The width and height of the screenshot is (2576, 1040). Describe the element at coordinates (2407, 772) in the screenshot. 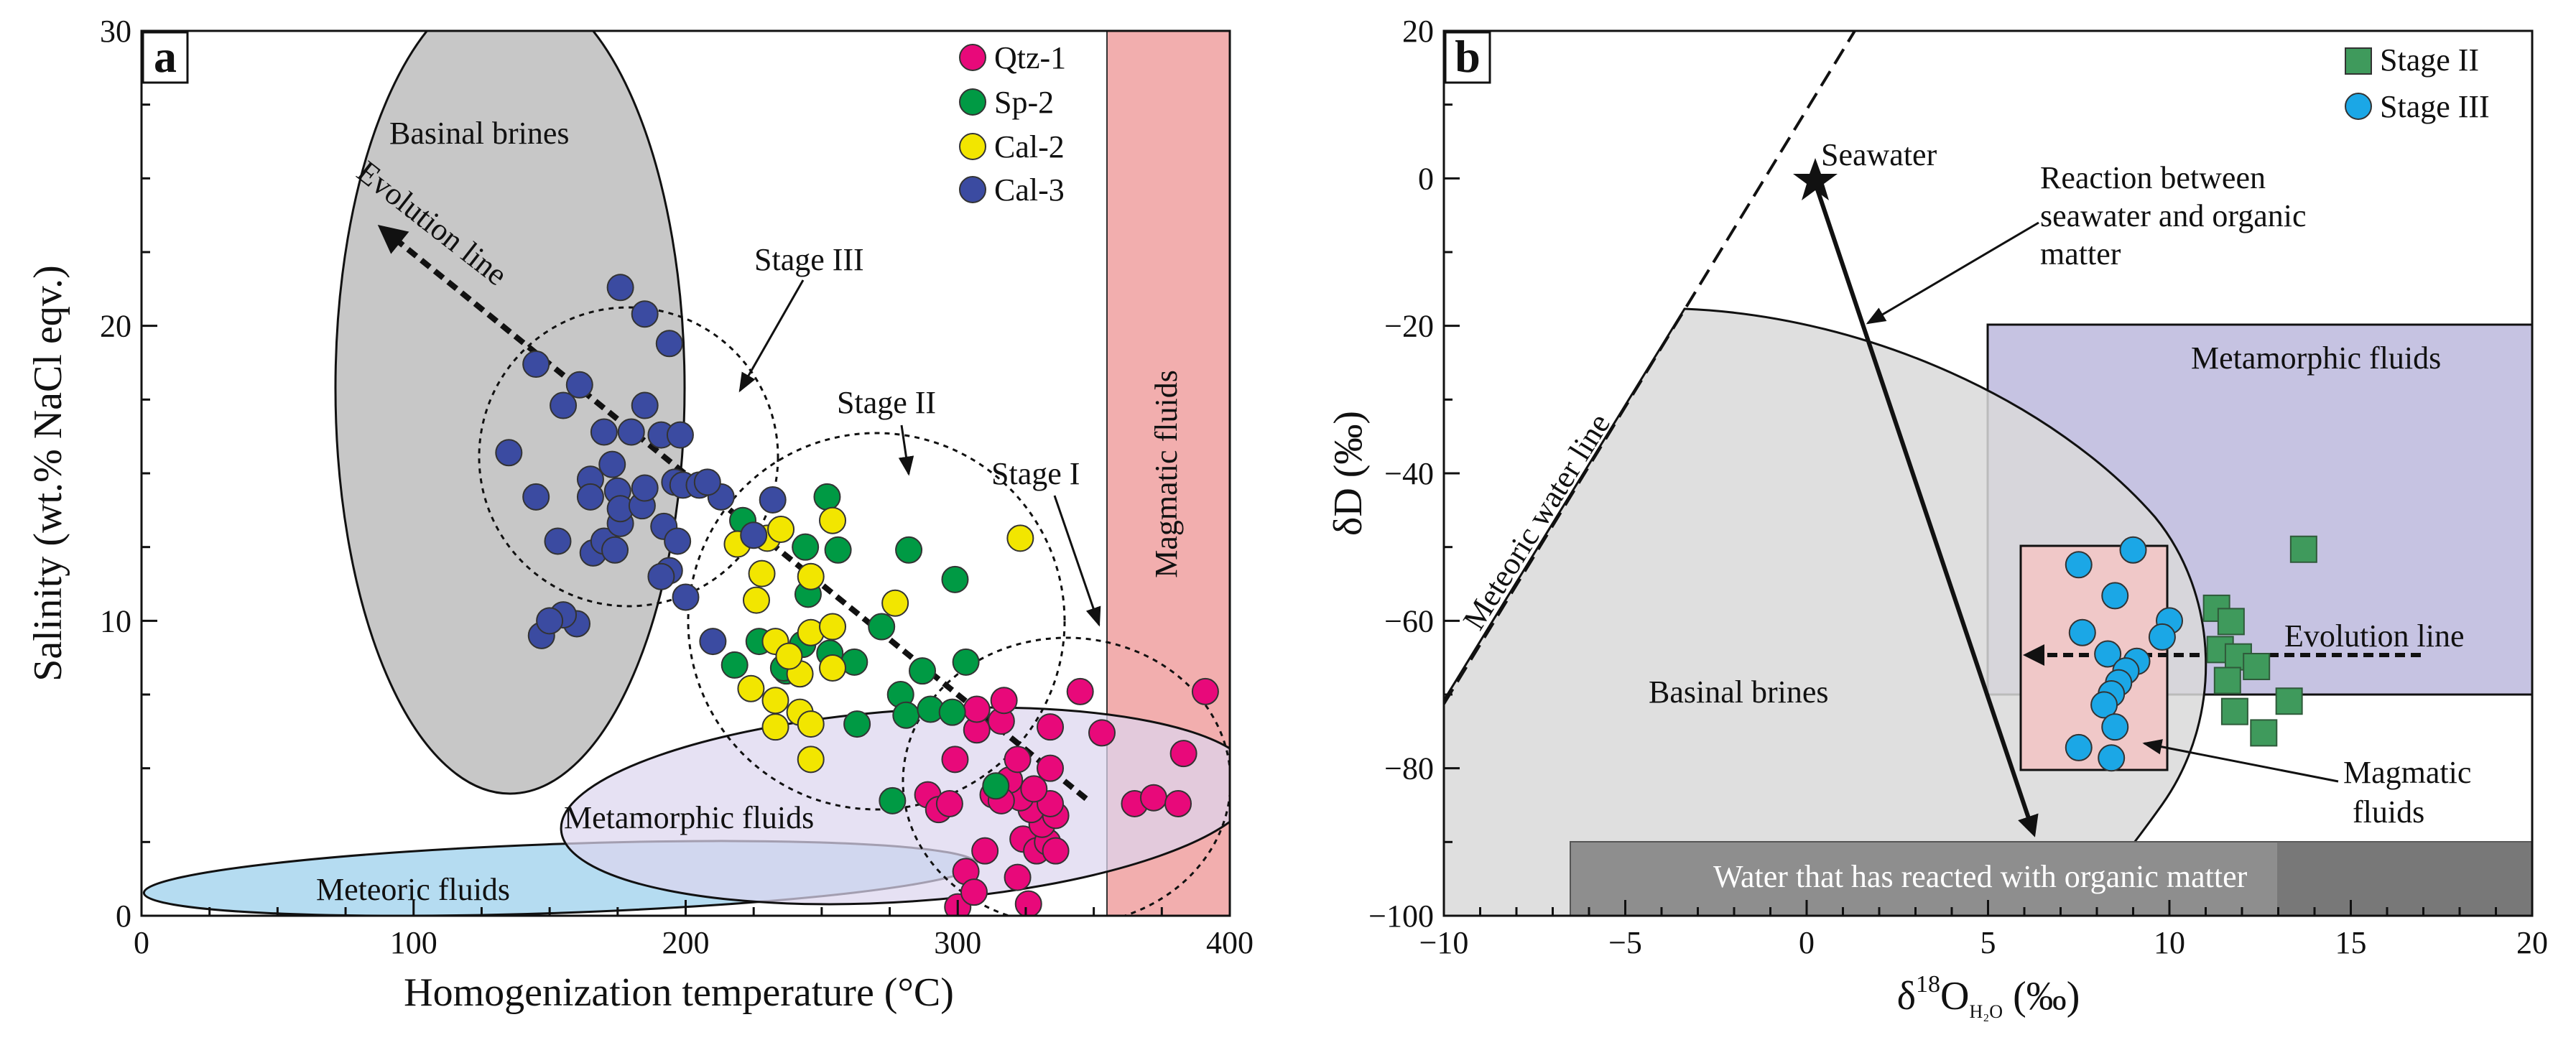

I see `region-label-line: Magmatic` at that location.